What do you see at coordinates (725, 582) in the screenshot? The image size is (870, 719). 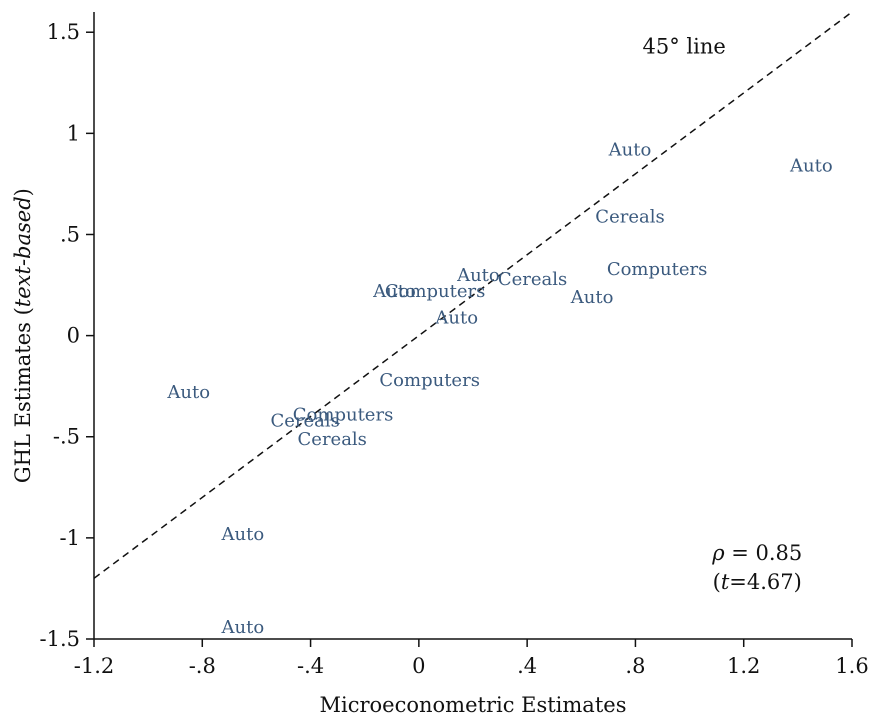 I see `t-symbol: t` at bounding box center [725, 582].